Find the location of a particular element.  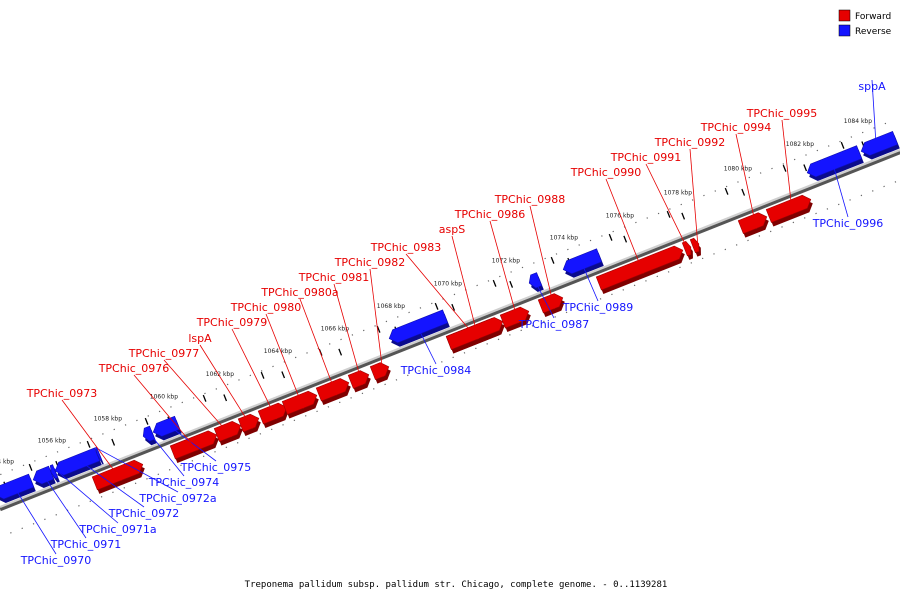

gene-TPChic_0971a is located at coordinates (54, 473).